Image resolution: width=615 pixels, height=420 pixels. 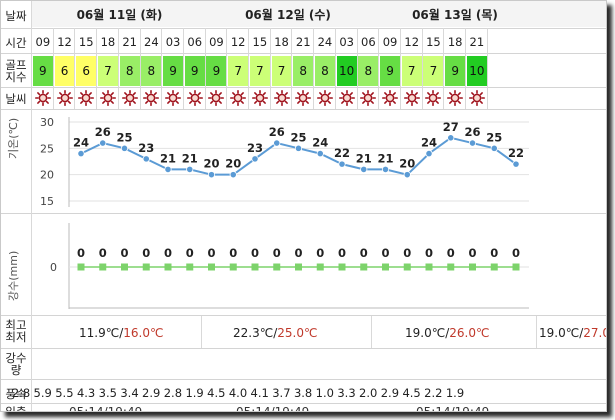 I want to click on minmax-cell: 19.0℃/26.0℃, so click(x=447, y=333).